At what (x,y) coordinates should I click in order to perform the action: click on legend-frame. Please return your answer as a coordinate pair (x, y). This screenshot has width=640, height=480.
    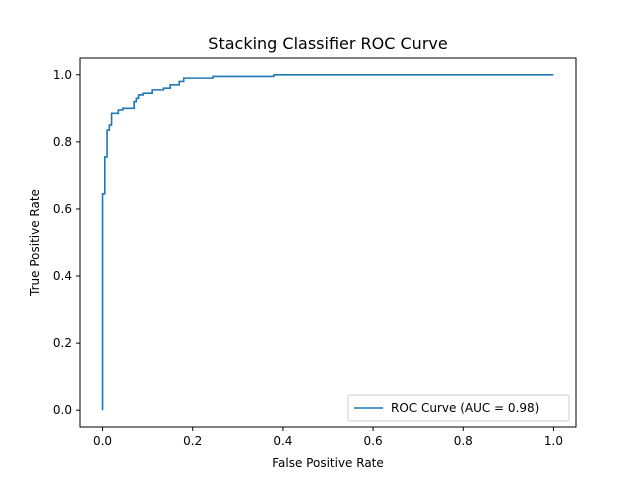
    Looking at the image, I should click on (458, 408).